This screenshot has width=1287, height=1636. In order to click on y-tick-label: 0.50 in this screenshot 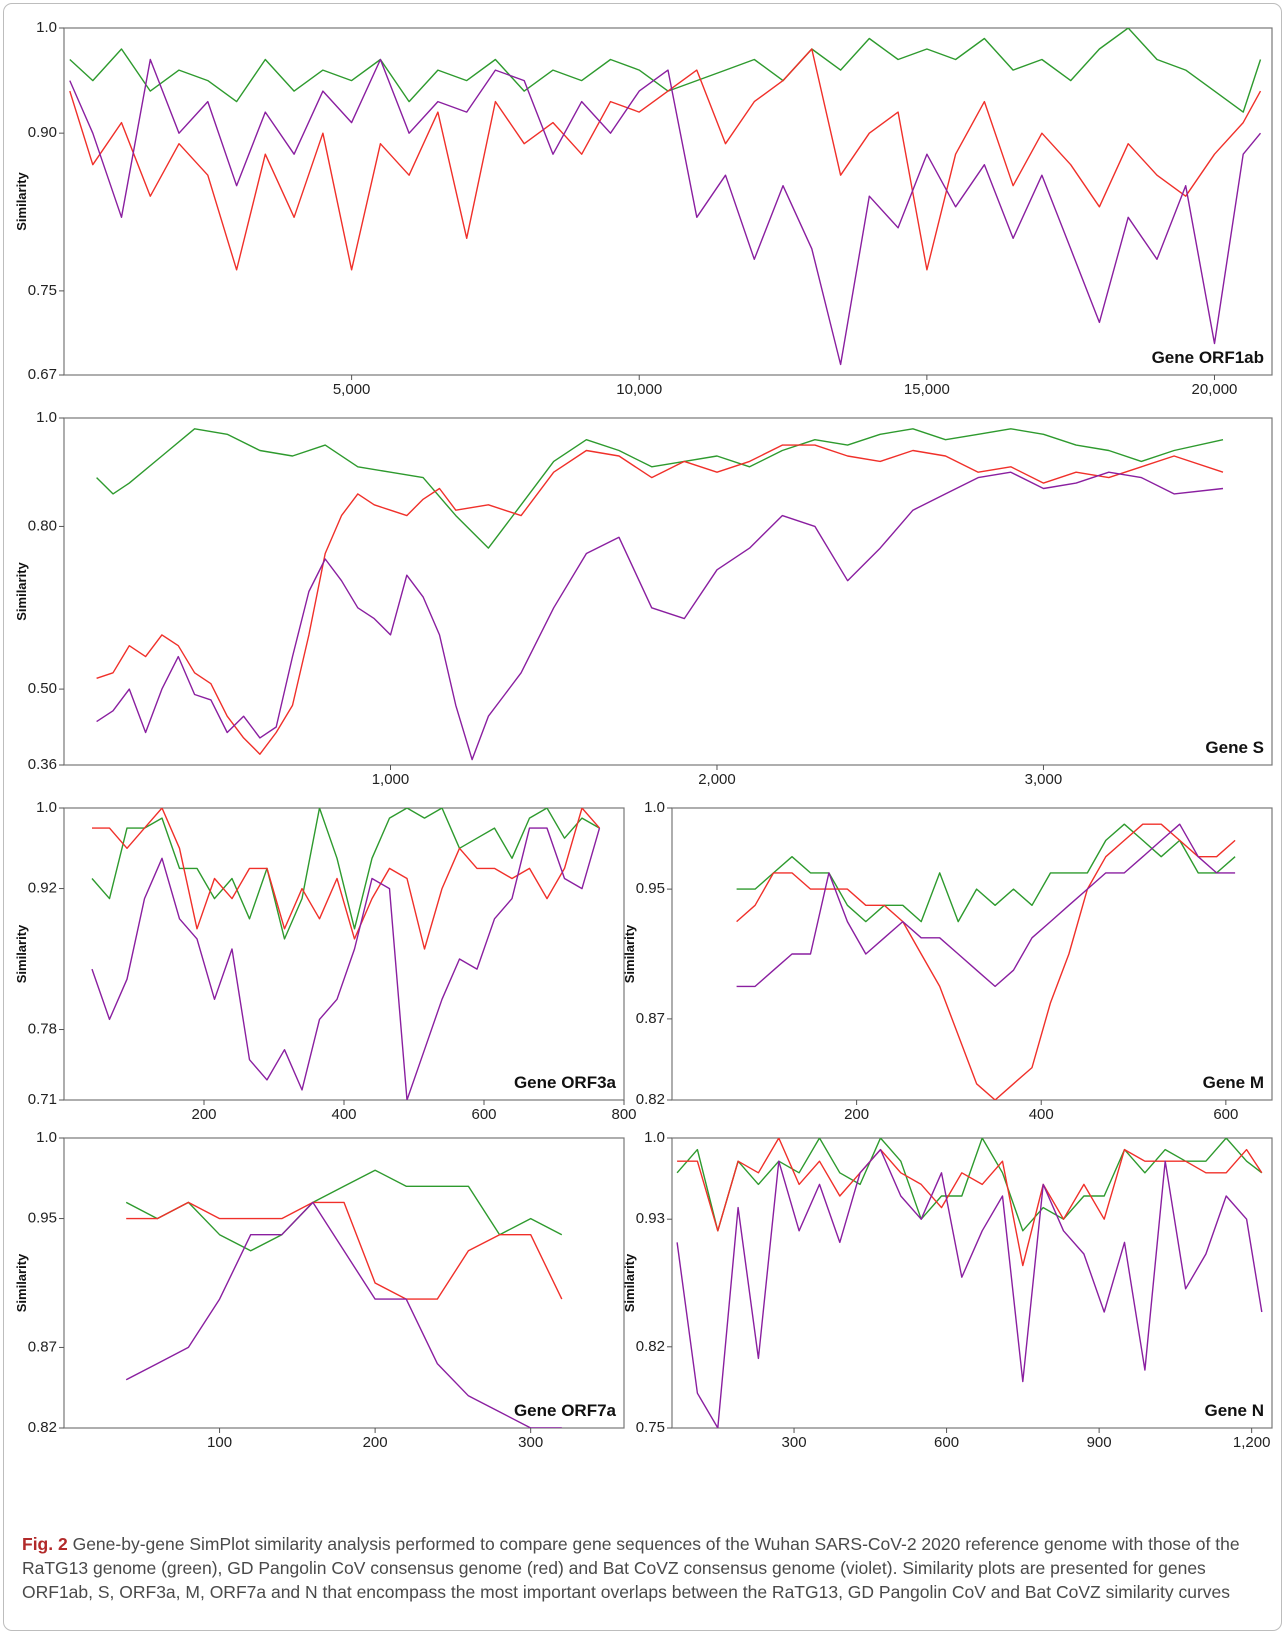, I will do `click(42, 688)`.